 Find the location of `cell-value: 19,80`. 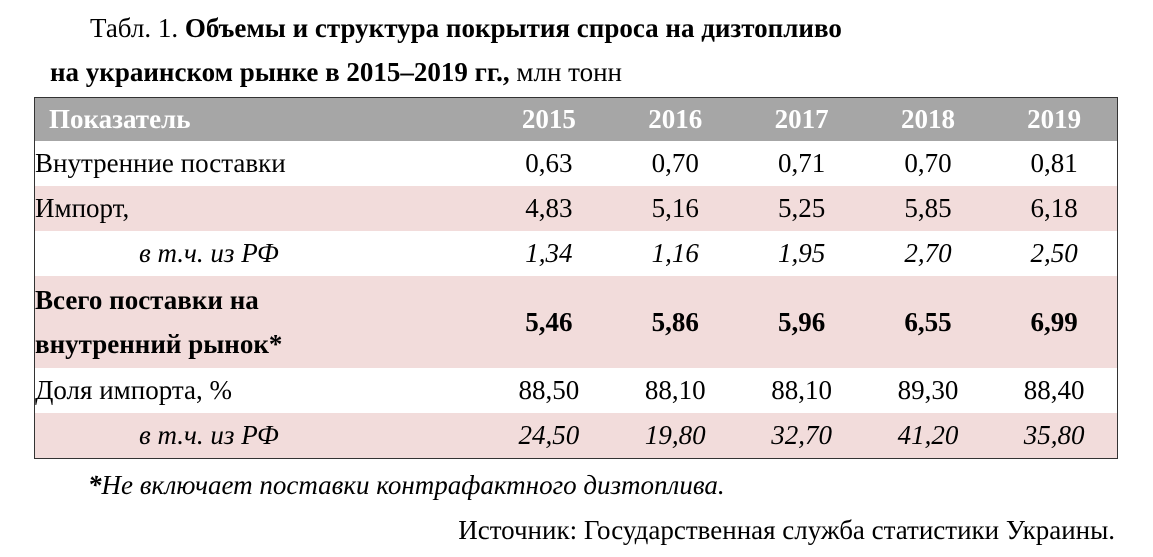

cell-value: 19,80 is located at coordinates (675, 436).